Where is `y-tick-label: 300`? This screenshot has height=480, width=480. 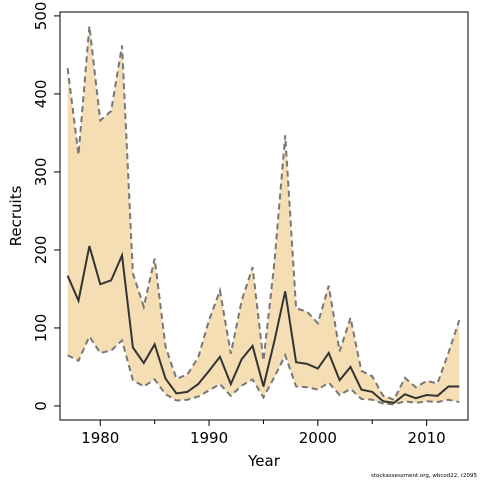 y-tick-label: 300 is located at coordinates (41, 172).